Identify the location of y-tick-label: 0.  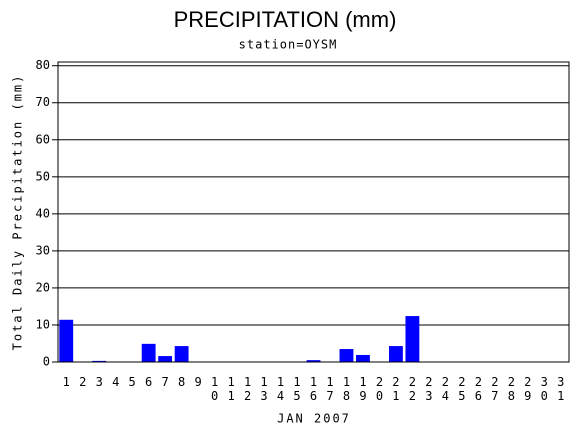
(46, 362).